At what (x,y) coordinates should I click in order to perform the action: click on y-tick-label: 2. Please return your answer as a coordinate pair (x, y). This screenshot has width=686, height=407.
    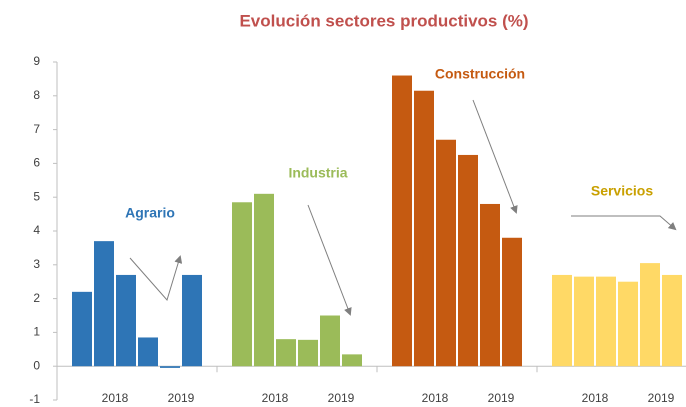
    Looking at the image, I should click on (36, 298).